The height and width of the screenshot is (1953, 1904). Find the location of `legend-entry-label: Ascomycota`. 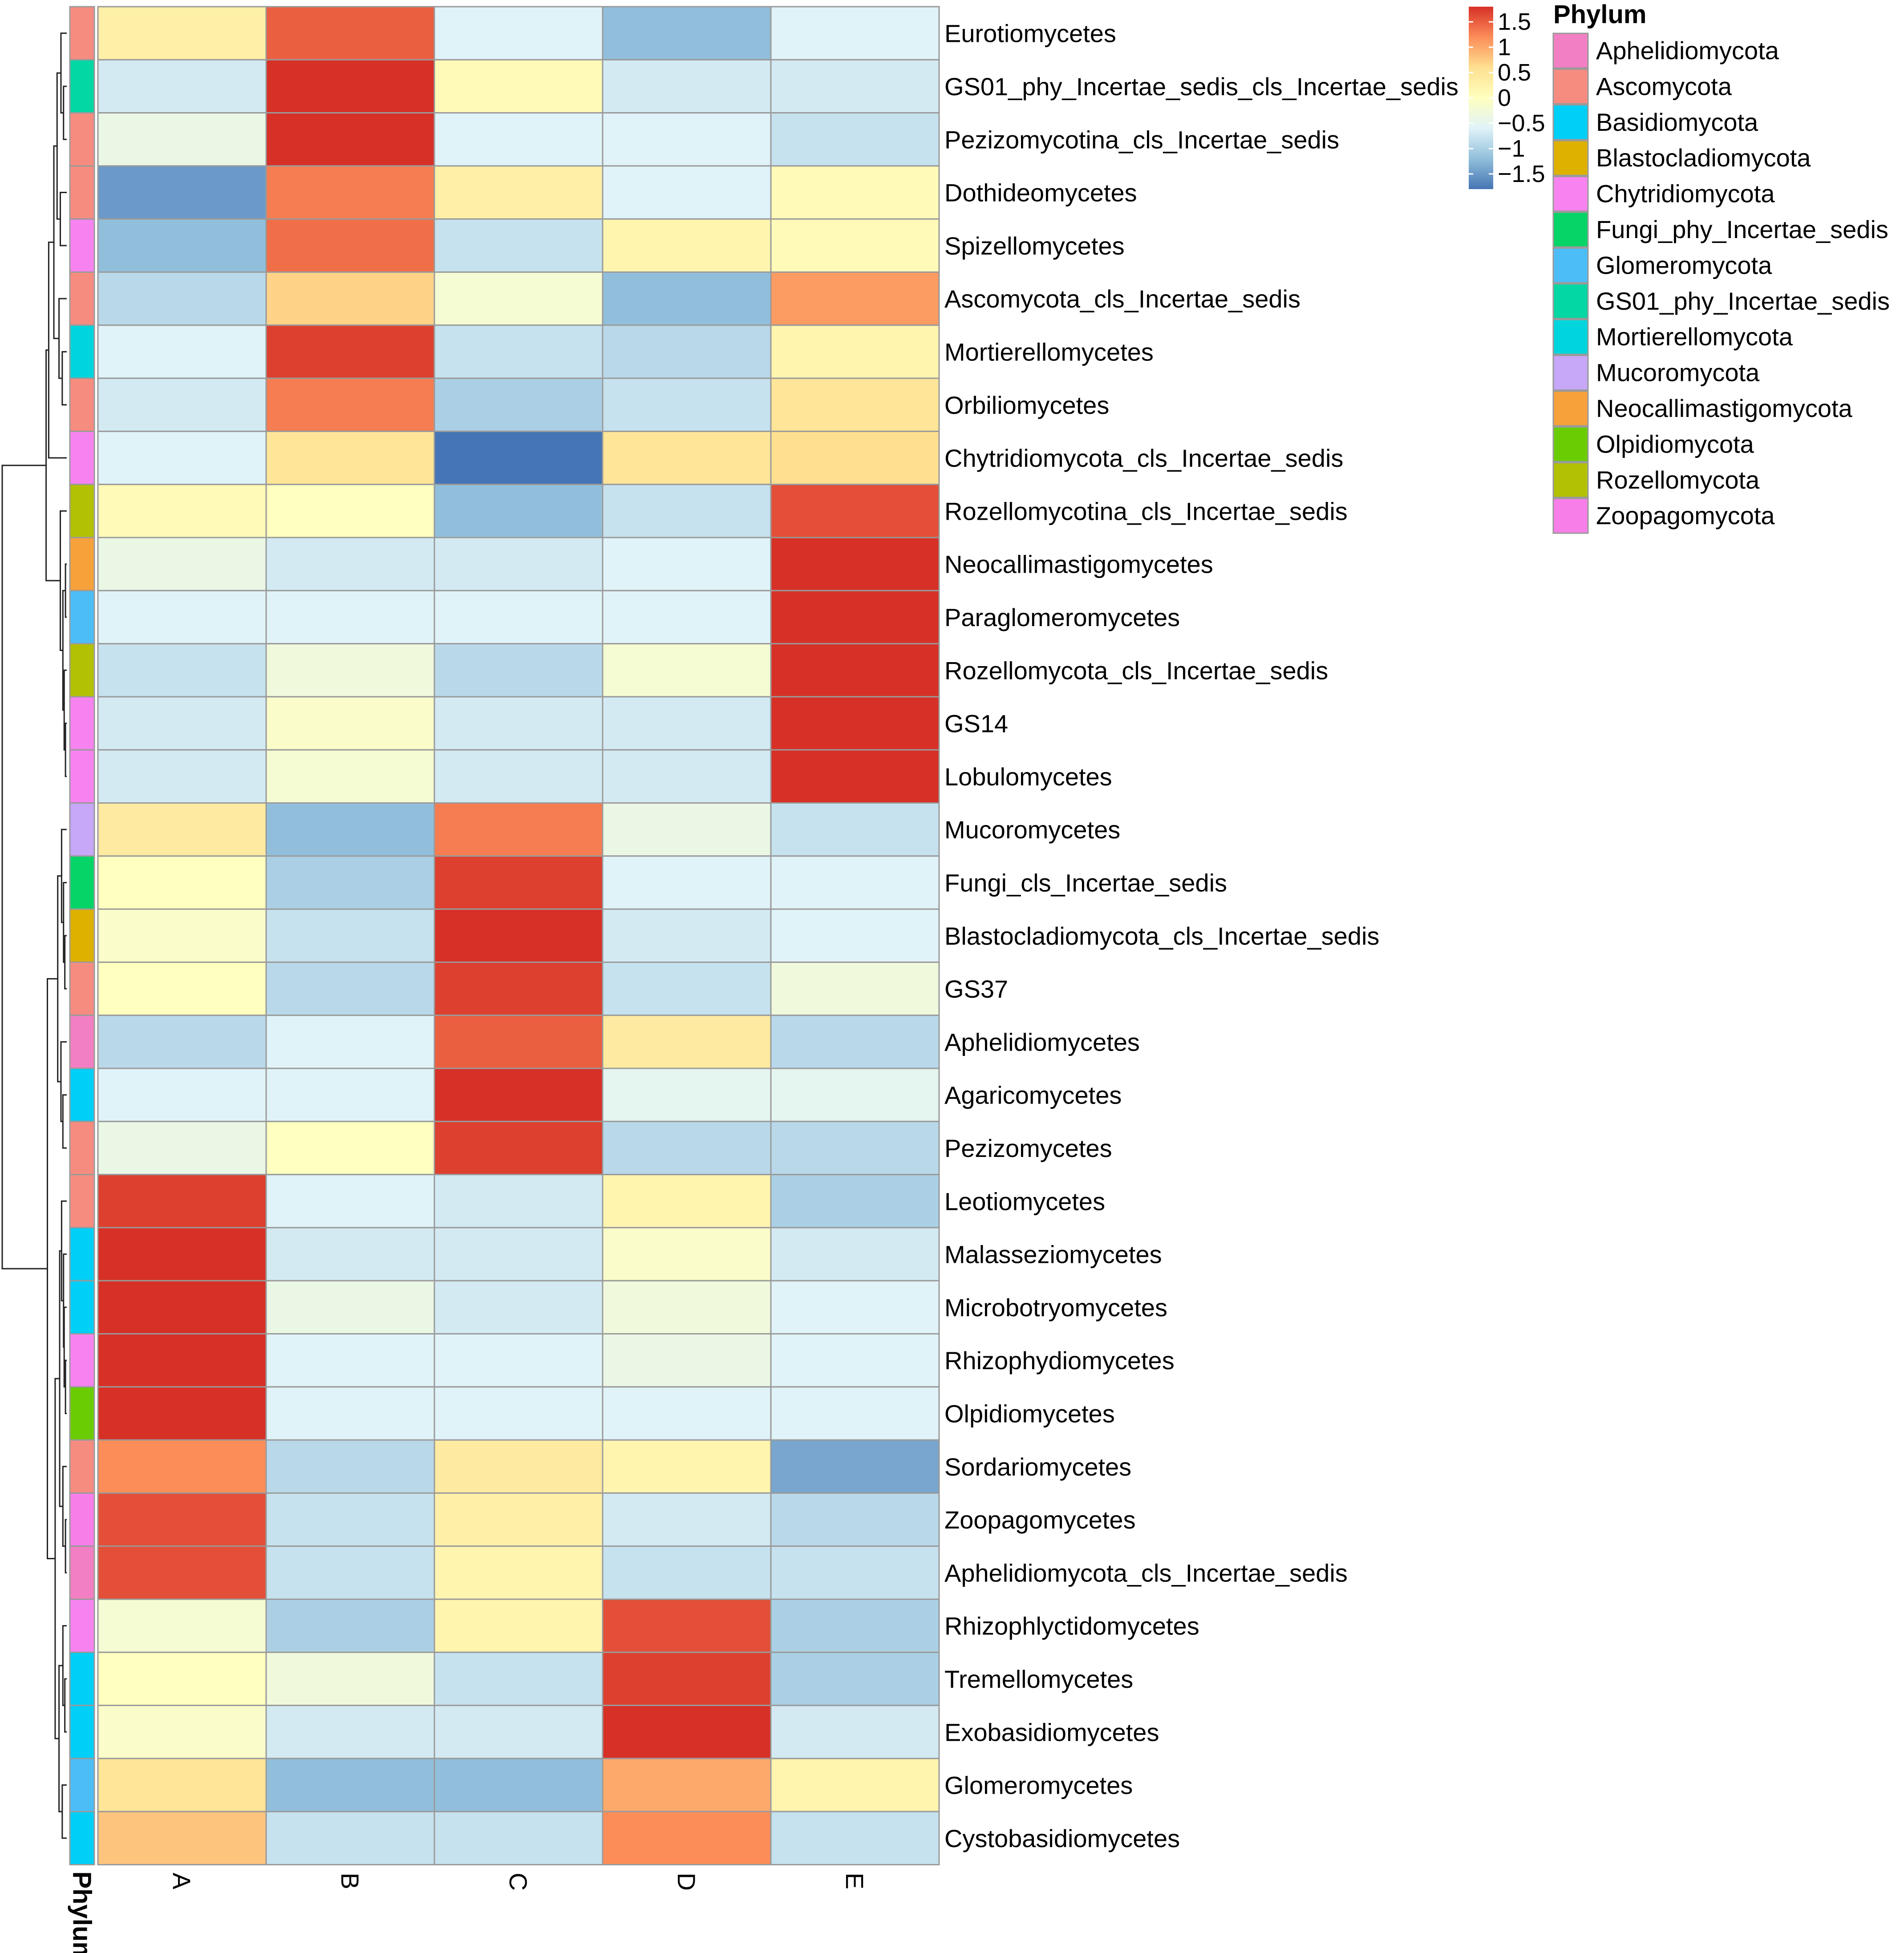

legend-entry-label: Ascomycota is located at coordinates (1664, 86).